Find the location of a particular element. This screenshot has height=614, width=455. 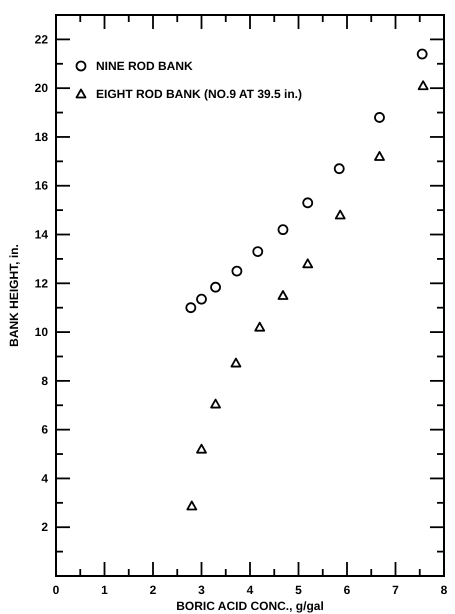

y-tick-label: 8 is located at coordinates (44, 381).